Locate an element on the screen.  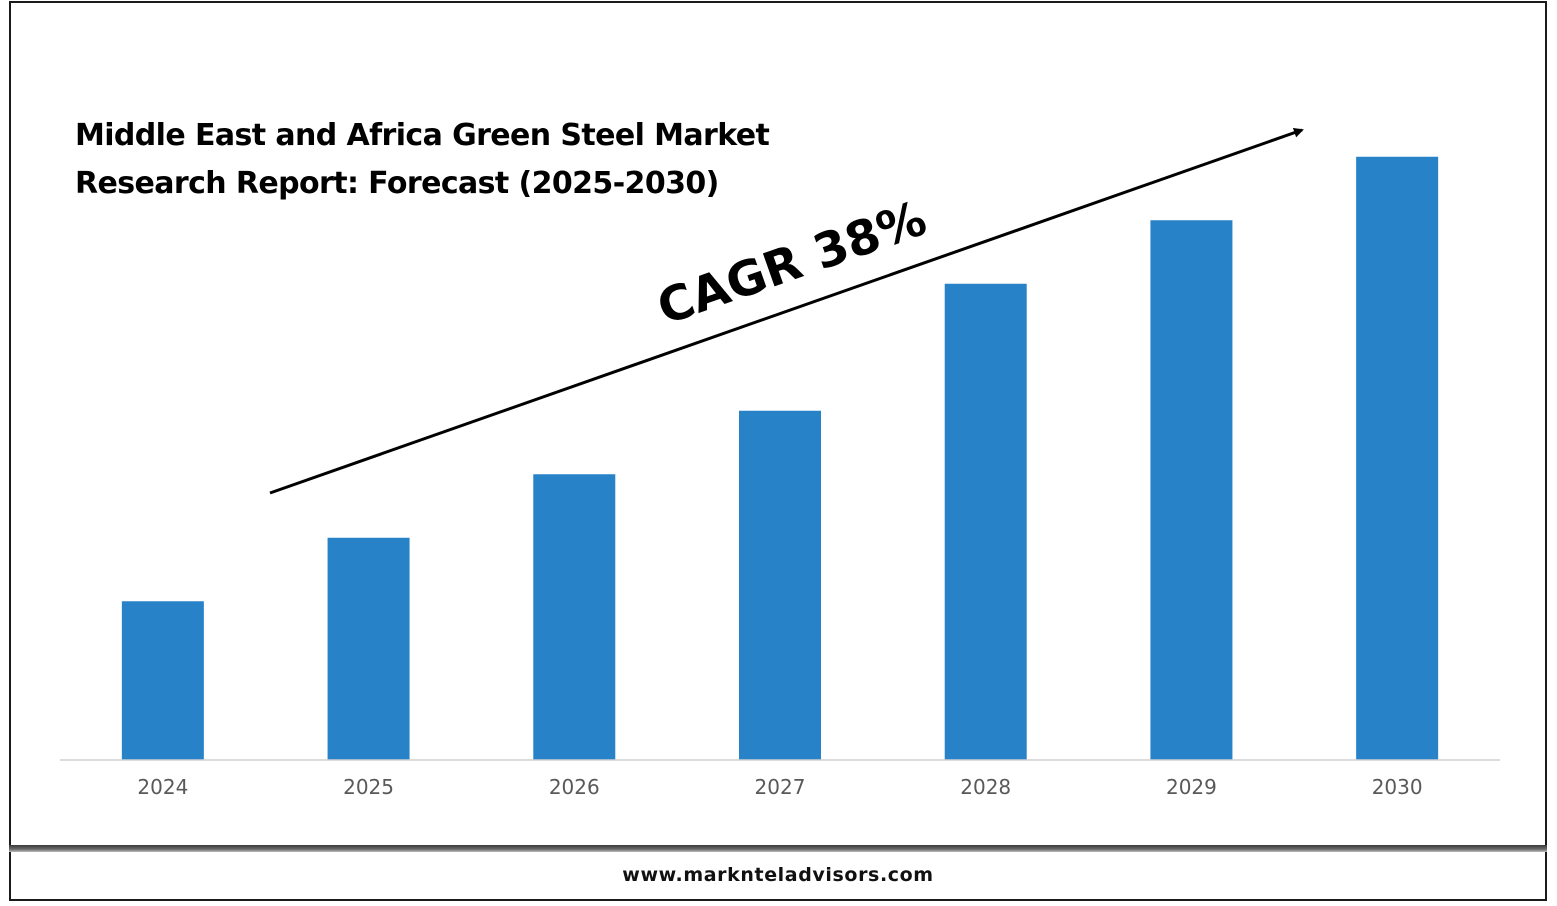
x-tick-label-2025: 2025 is located at coordinates (368, 787).